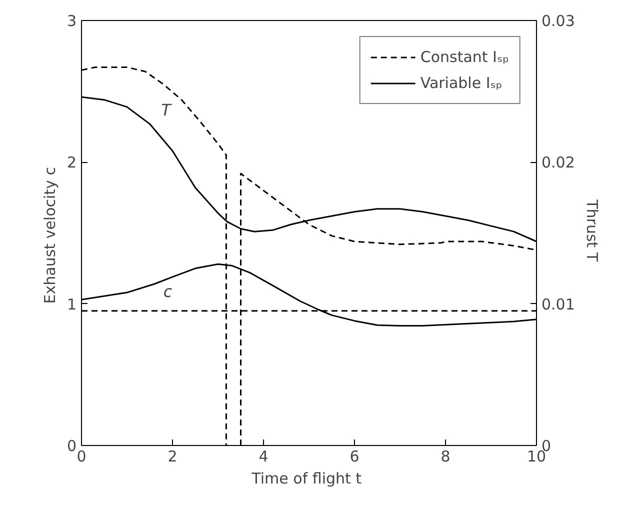  What do you see at coordinates (558, 304) in the screenshot?
I see `y2-tick-label: 0.01` at bounding box center [558, 304].